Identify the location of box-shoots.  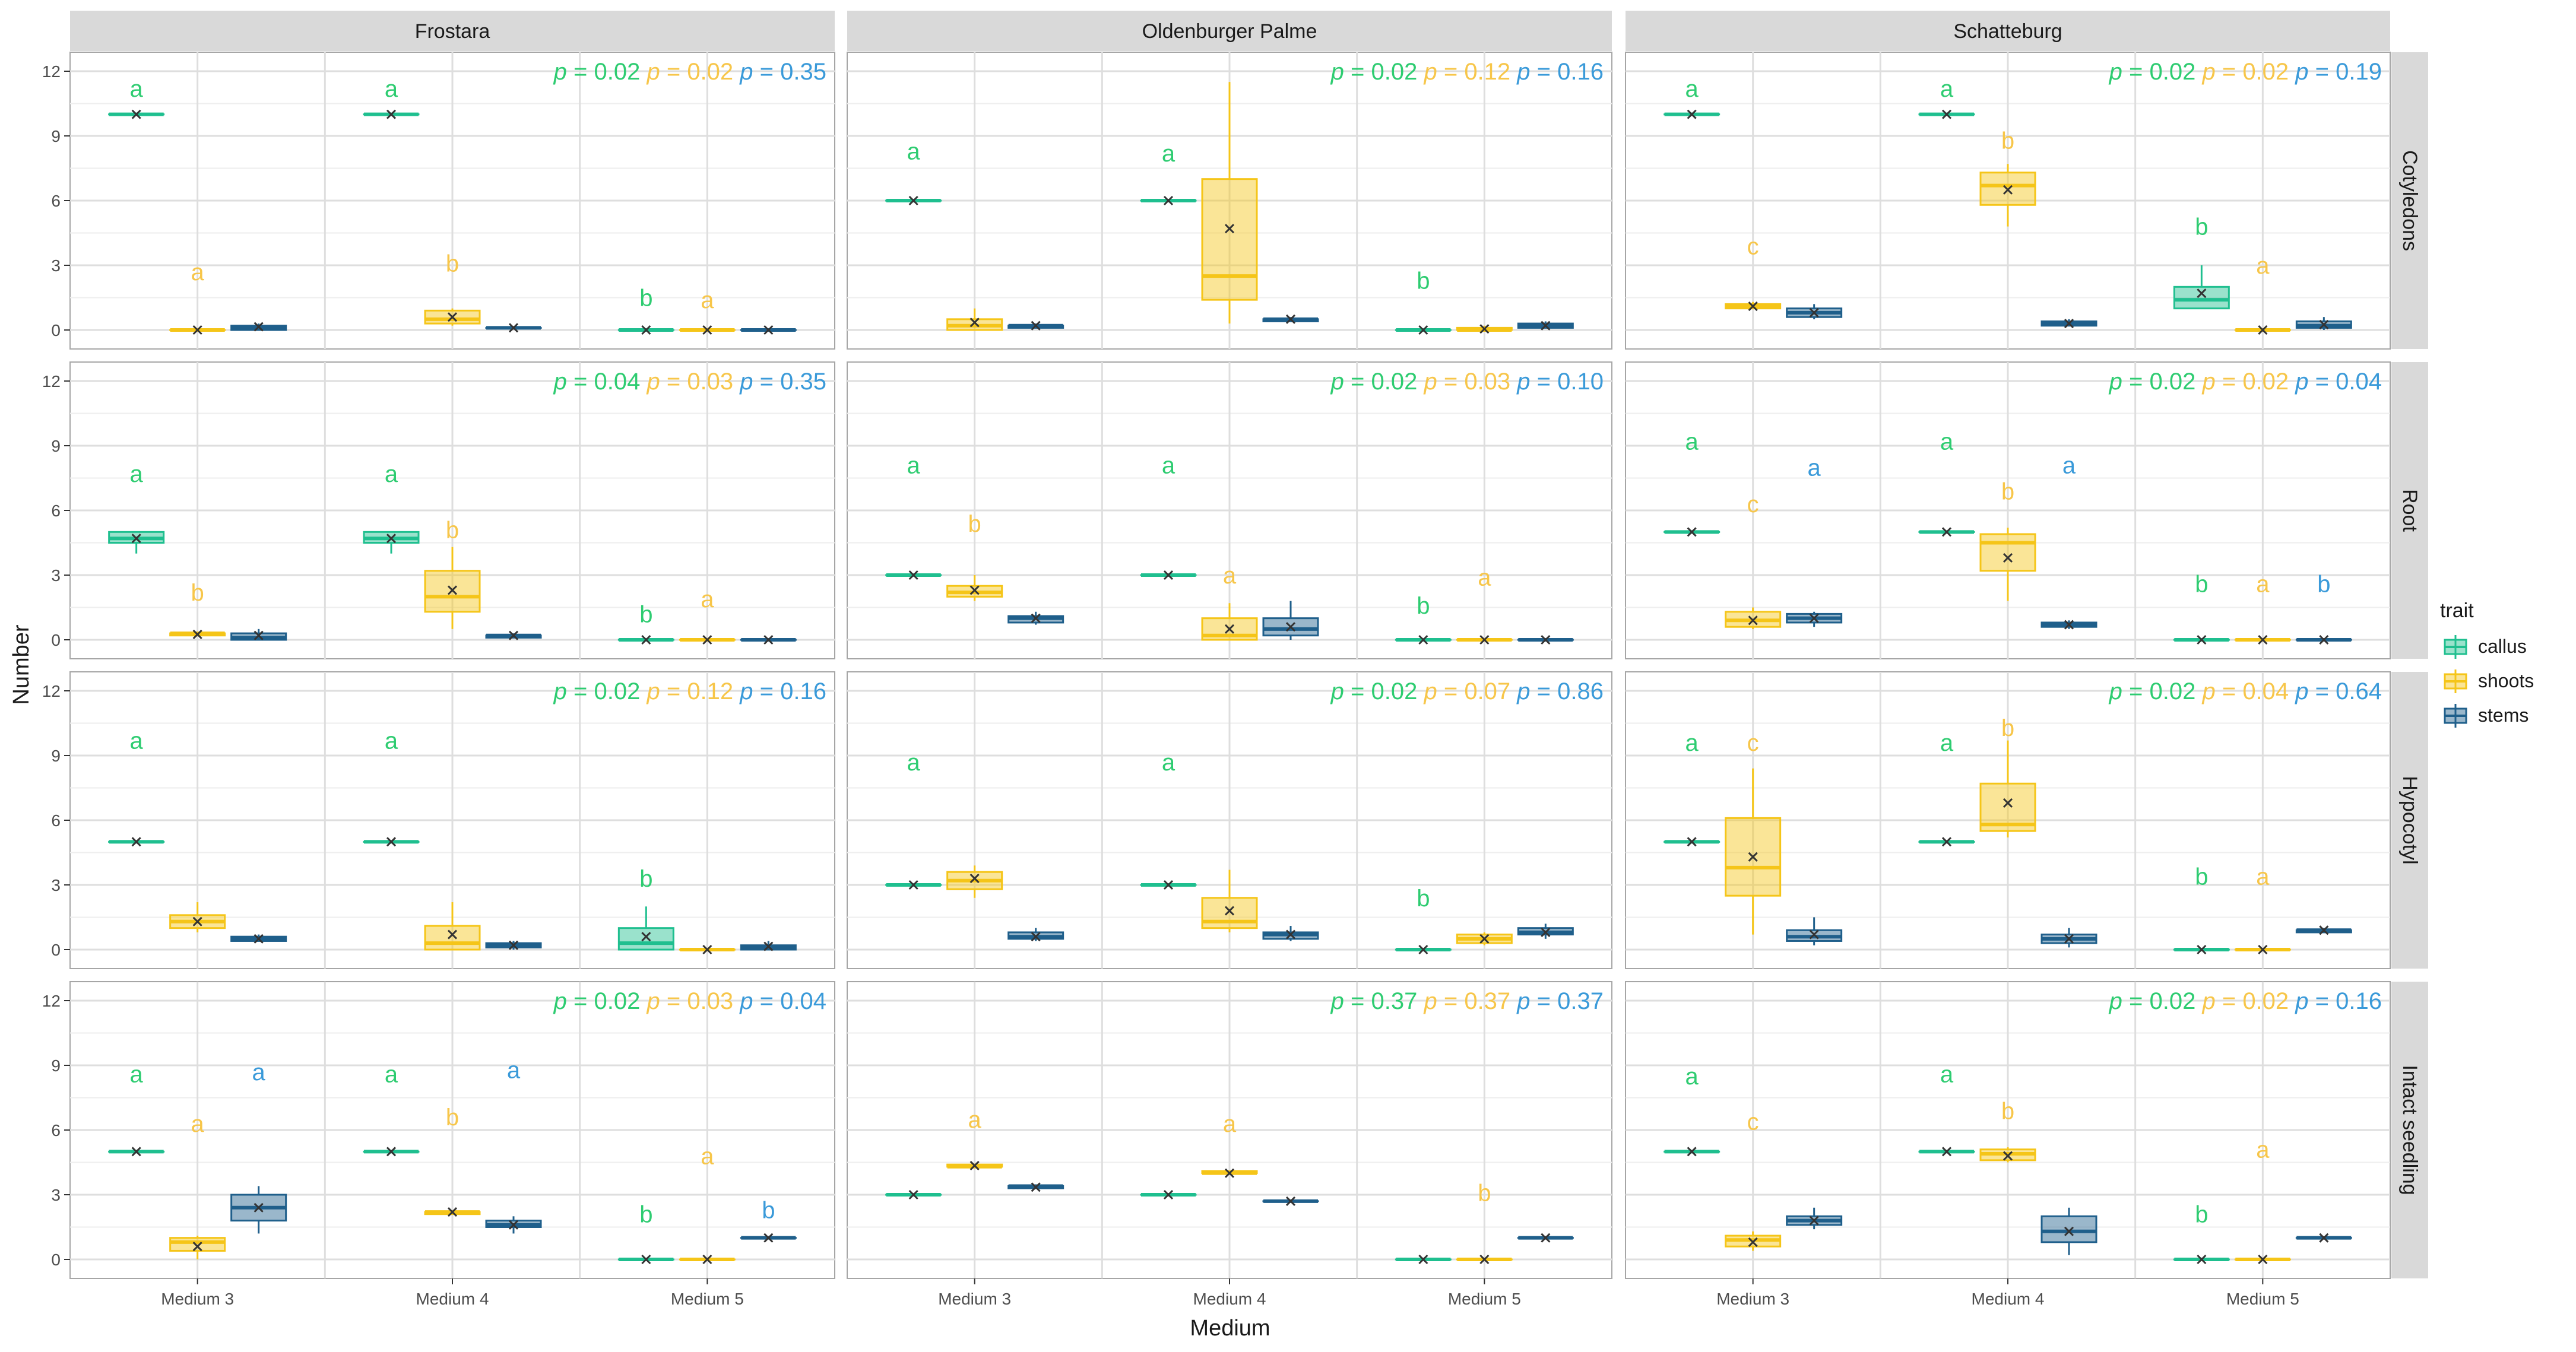
(1230, 913).